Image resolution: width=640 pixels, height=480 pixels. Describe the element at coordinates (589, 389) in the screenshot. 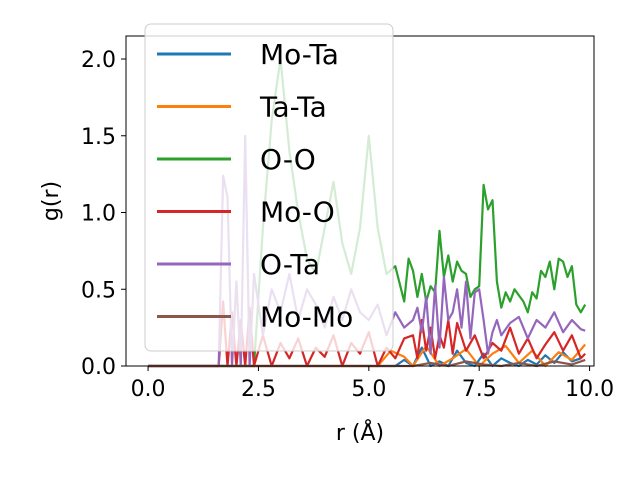

I see `x-tick-label: 10.0` at that location.